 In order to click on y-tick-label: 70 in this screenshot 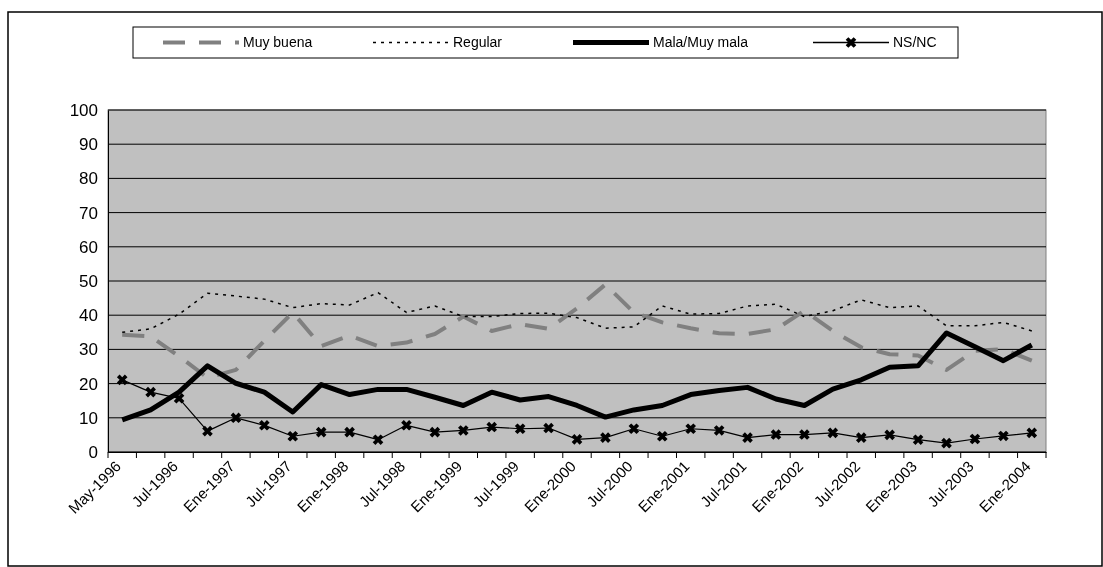, I will do `click(88, 213)`.